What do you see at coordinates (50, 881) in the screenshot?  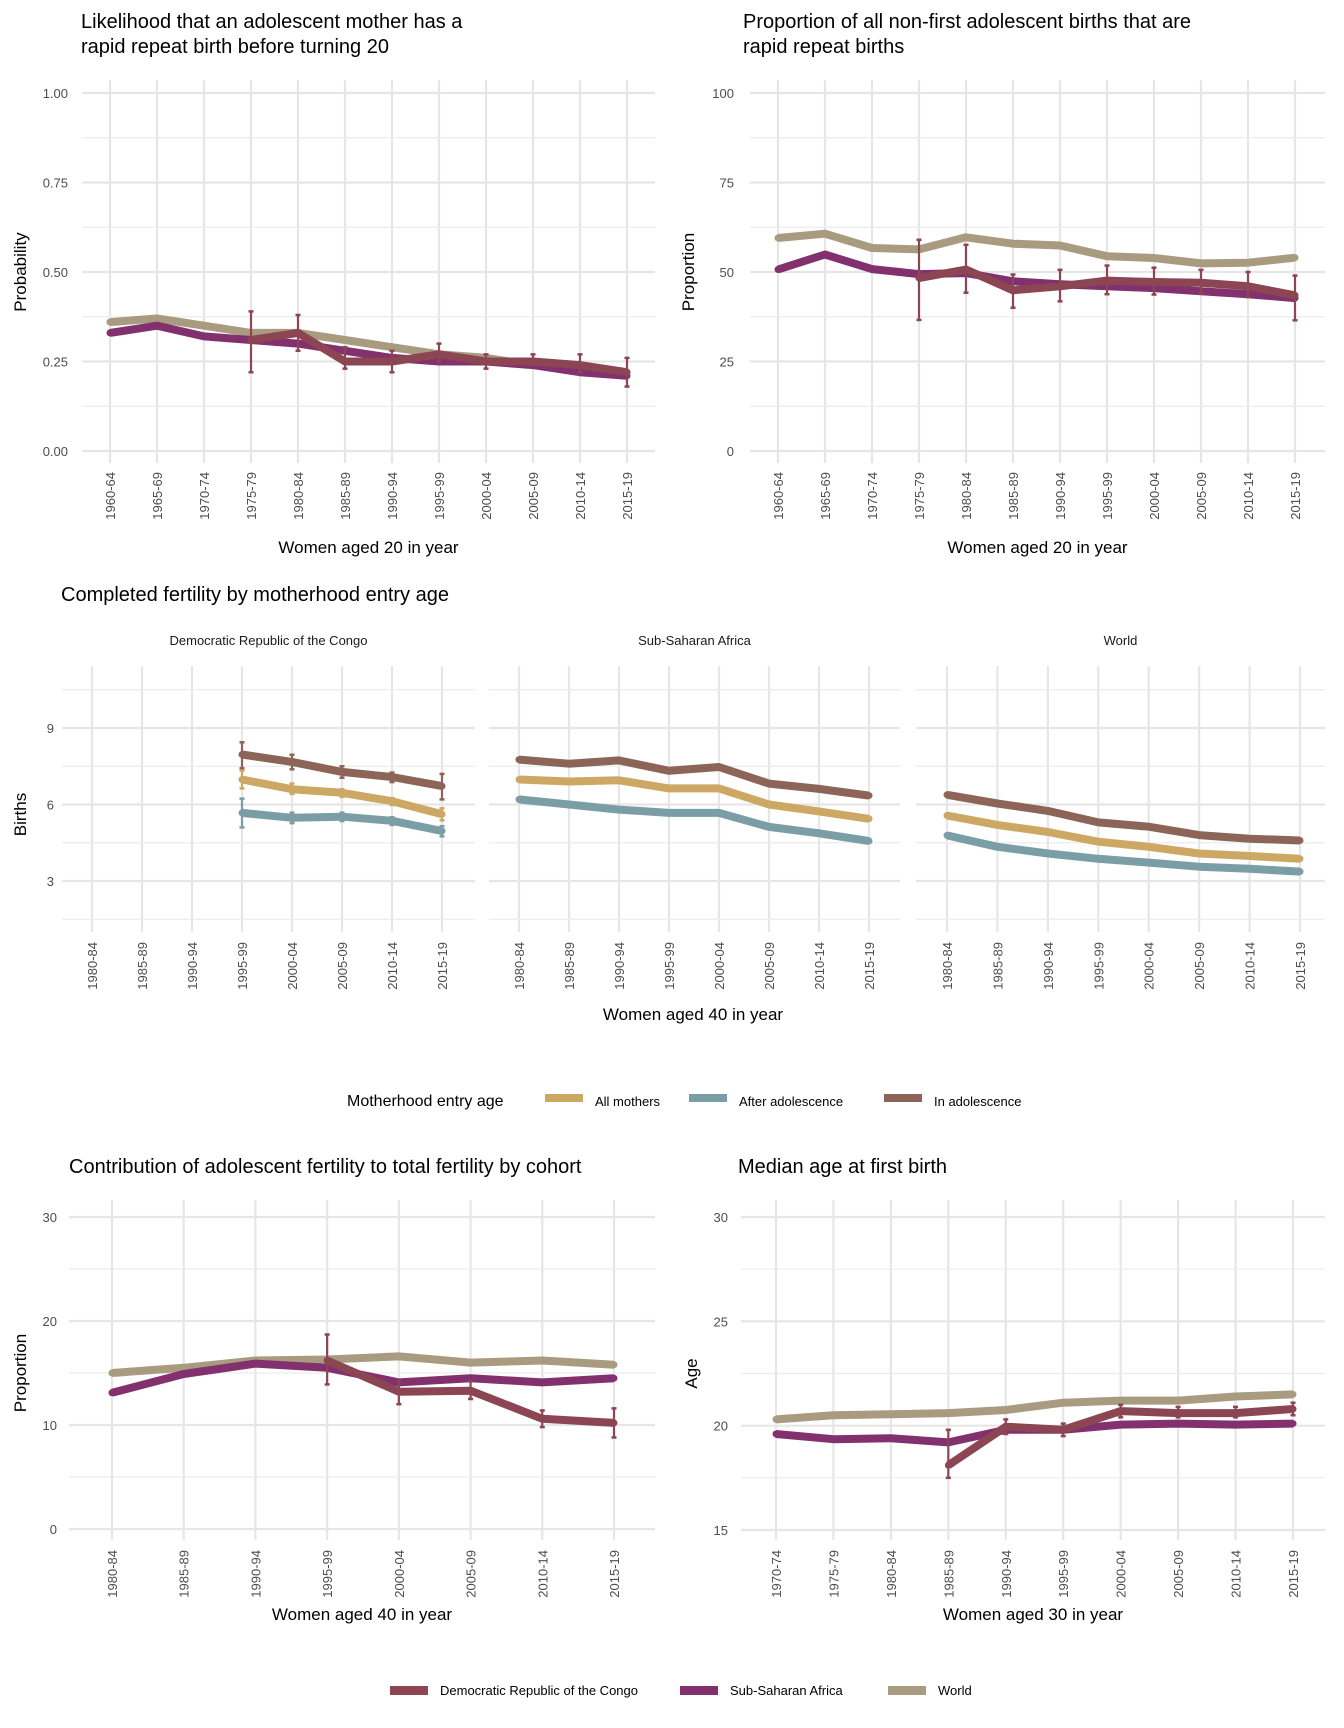 I see `facet-democratic-republic-of-the-congo-ytick-label: 3` at bounding box center [50, 881].